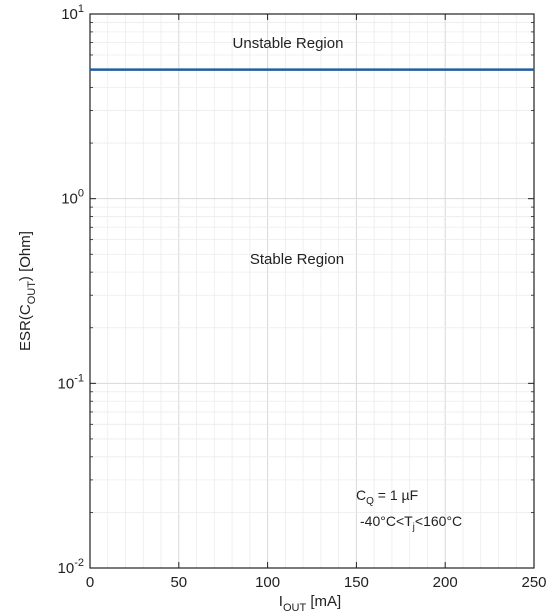 The image size is (554, 616). I want to click on x-axis-label-subscript: OUT, so click(295, 608).